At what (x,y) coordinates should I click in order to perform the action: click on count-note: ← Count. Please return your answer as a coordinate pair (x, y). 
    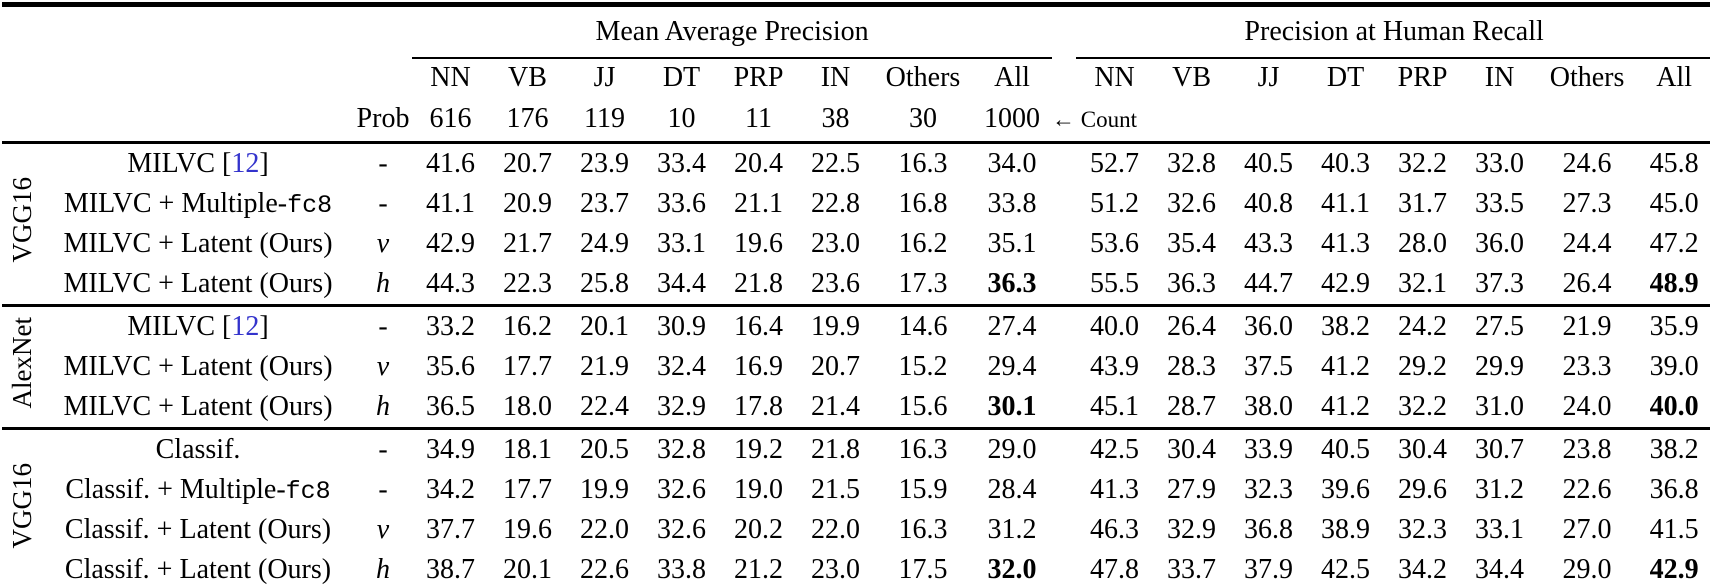
    Looking at the image, I should click on (1095, 119).